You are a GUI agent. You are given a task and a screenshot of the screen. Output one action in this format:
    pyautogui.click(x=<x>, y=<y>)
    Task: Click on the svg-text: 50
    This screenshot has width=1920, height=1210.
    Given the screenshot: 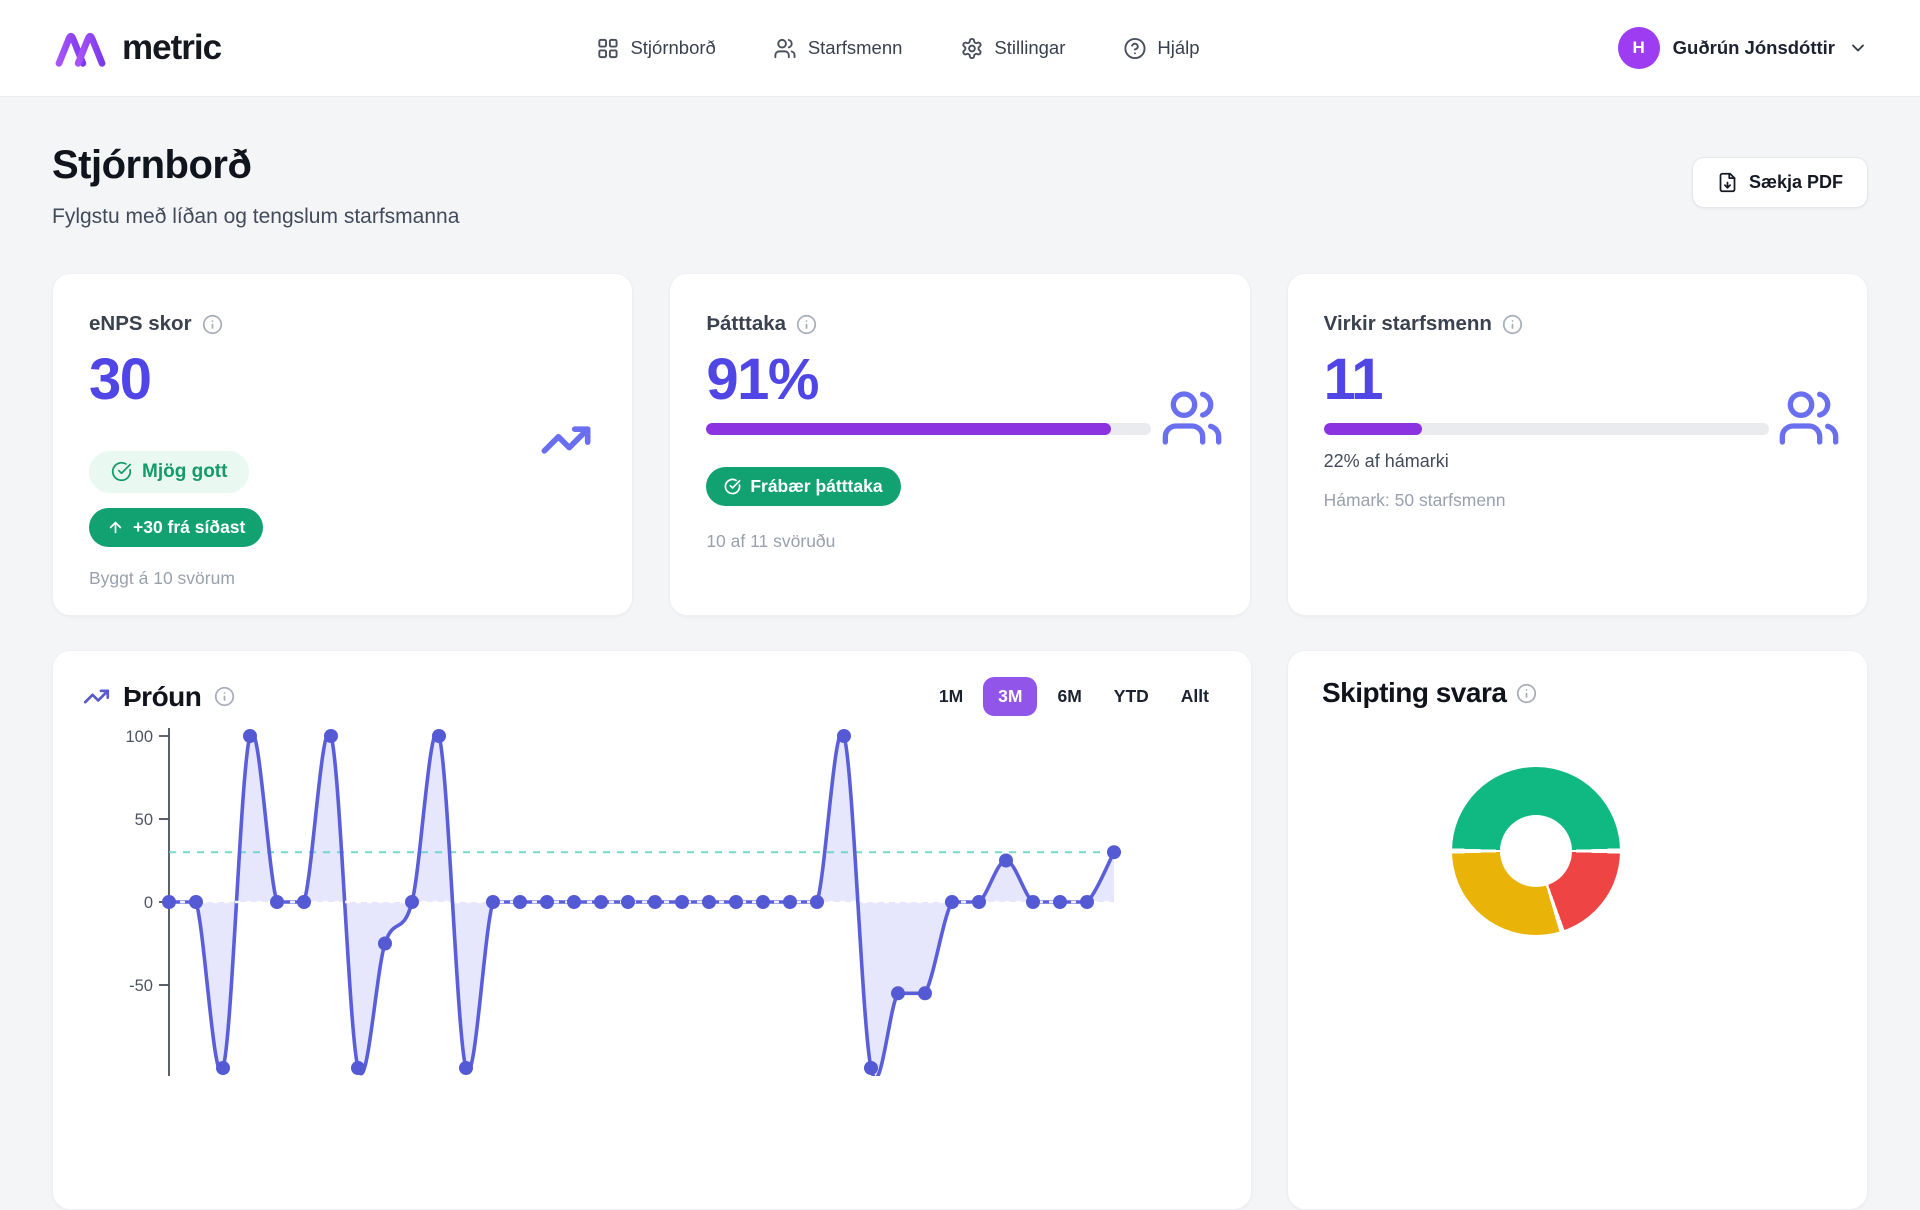 What is the action you would take?
    pyautogui.click(x=144, y=820)
    